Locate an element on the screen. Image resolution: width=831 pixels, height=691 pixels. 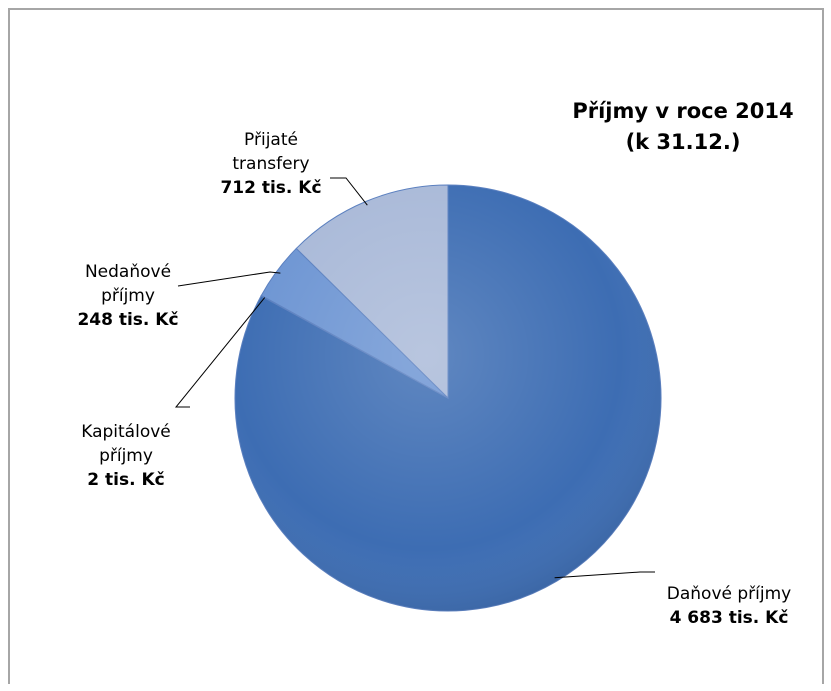
label-kapitalove-prijmy-value: 2 tis. Kč is located at coordinates (126, 480).